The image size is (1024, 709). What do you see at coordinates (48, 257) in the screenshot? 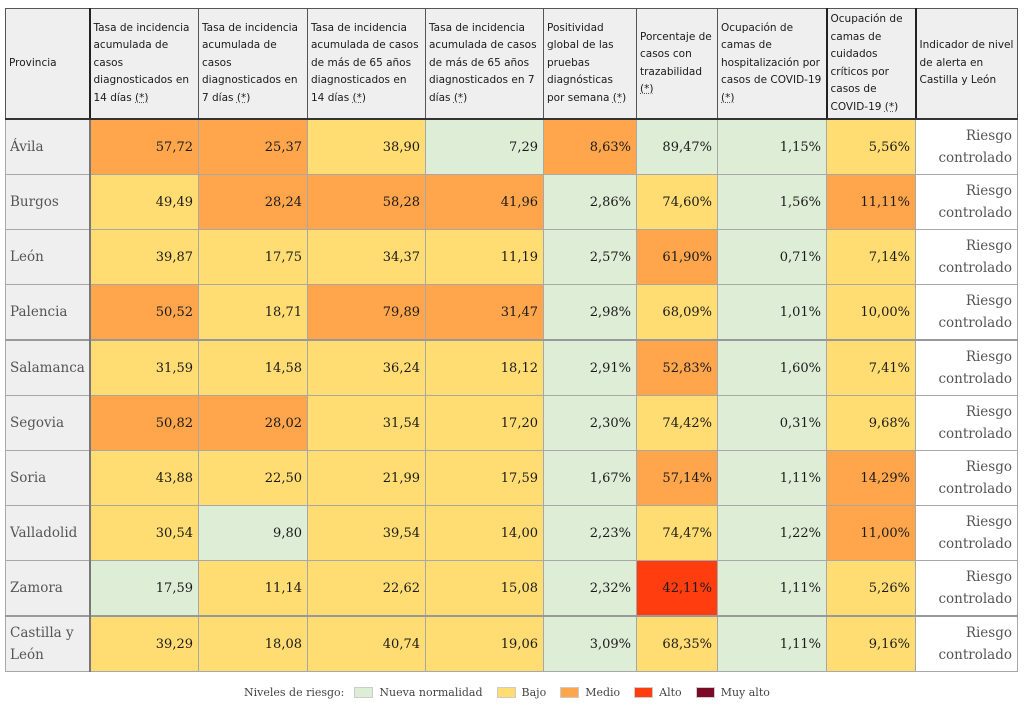
I see `province-name: León` at bounding box center [48, 257].